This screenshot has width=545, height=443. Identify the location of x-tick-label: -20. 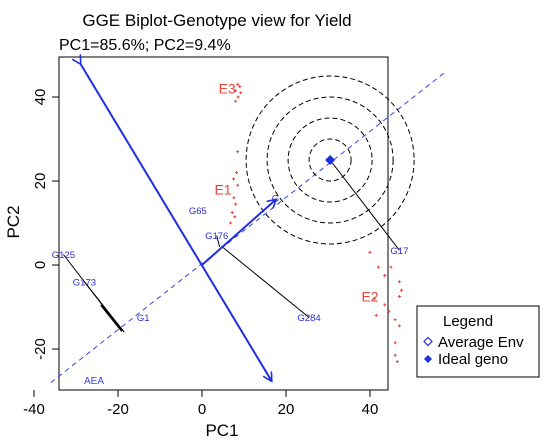
(118, 409).